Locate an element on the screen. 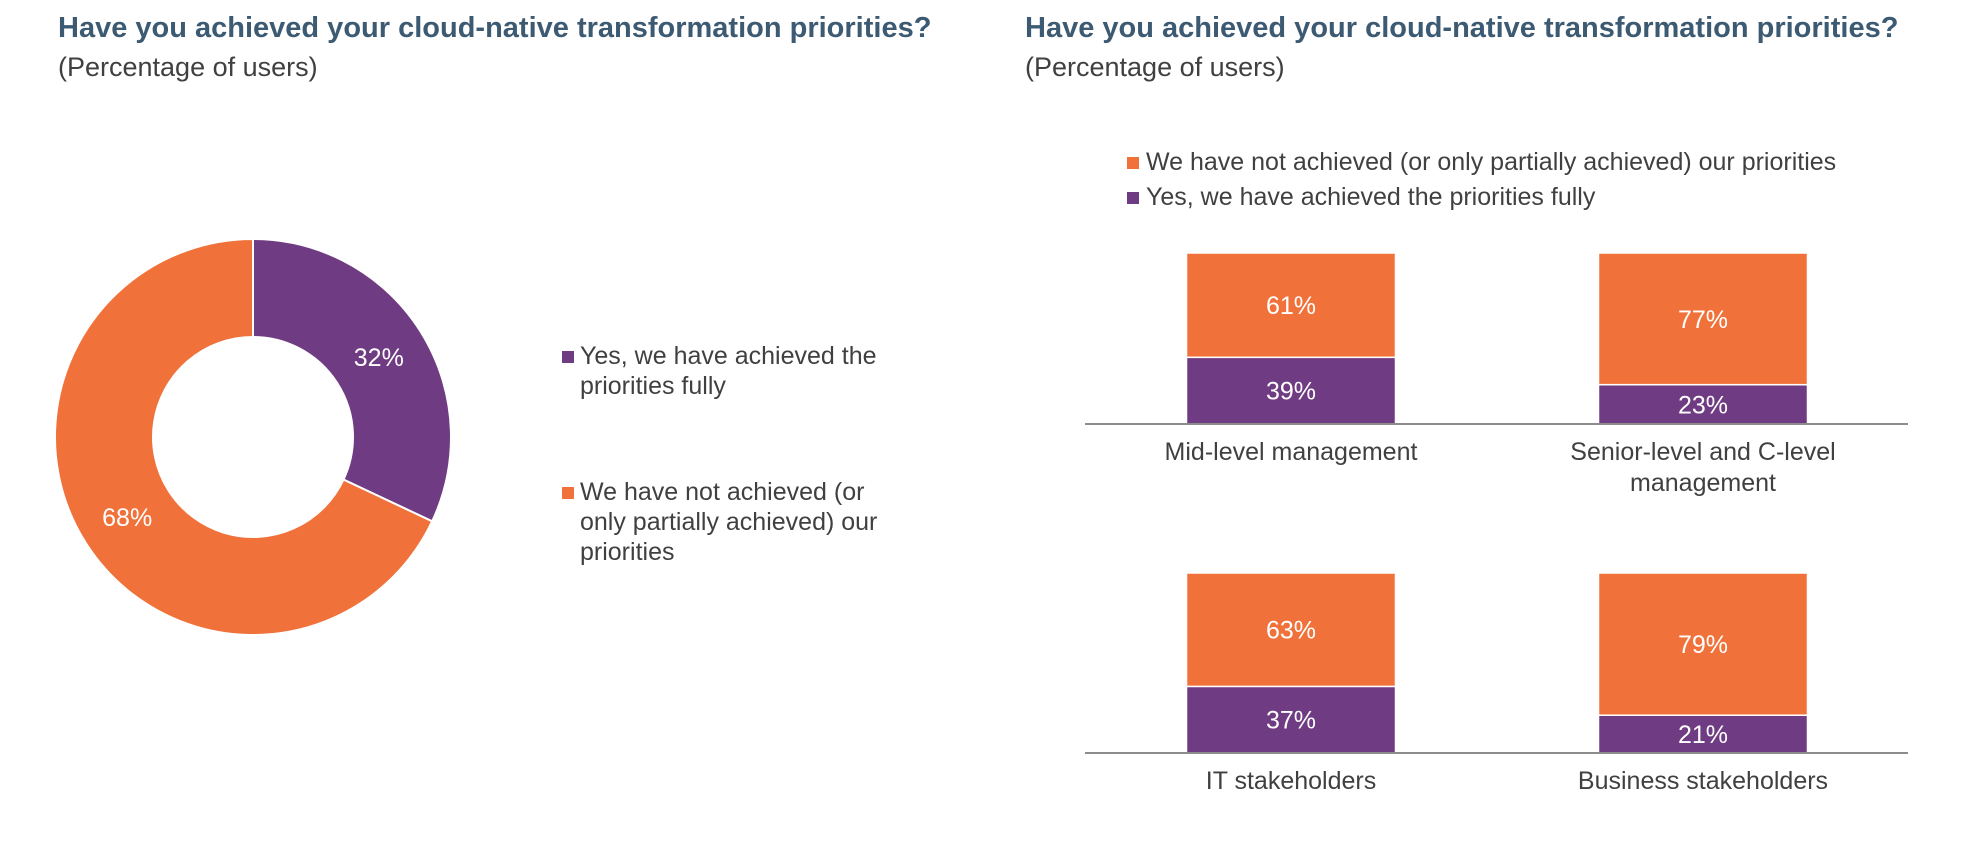  bar-category-label: IT stakeholders is located at coordinates (1291, 781).